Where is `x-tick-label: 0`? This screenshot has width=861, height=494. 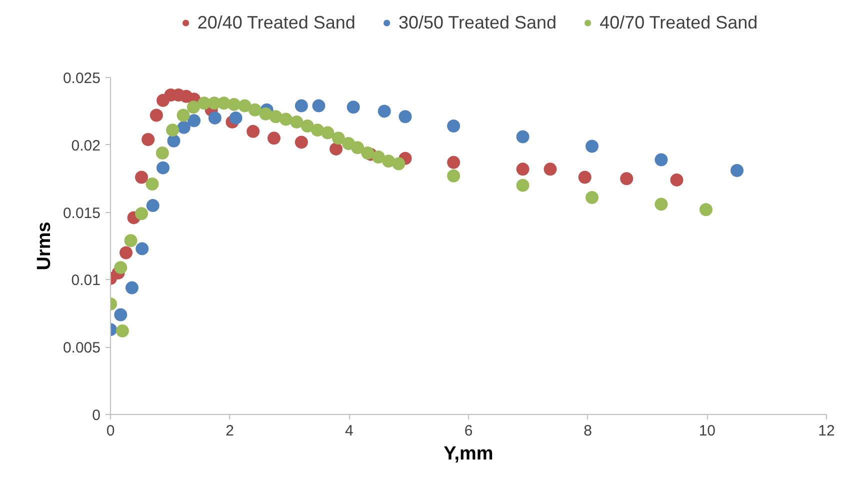
x-tick-label: 0 is located at coordinates (110, 431).